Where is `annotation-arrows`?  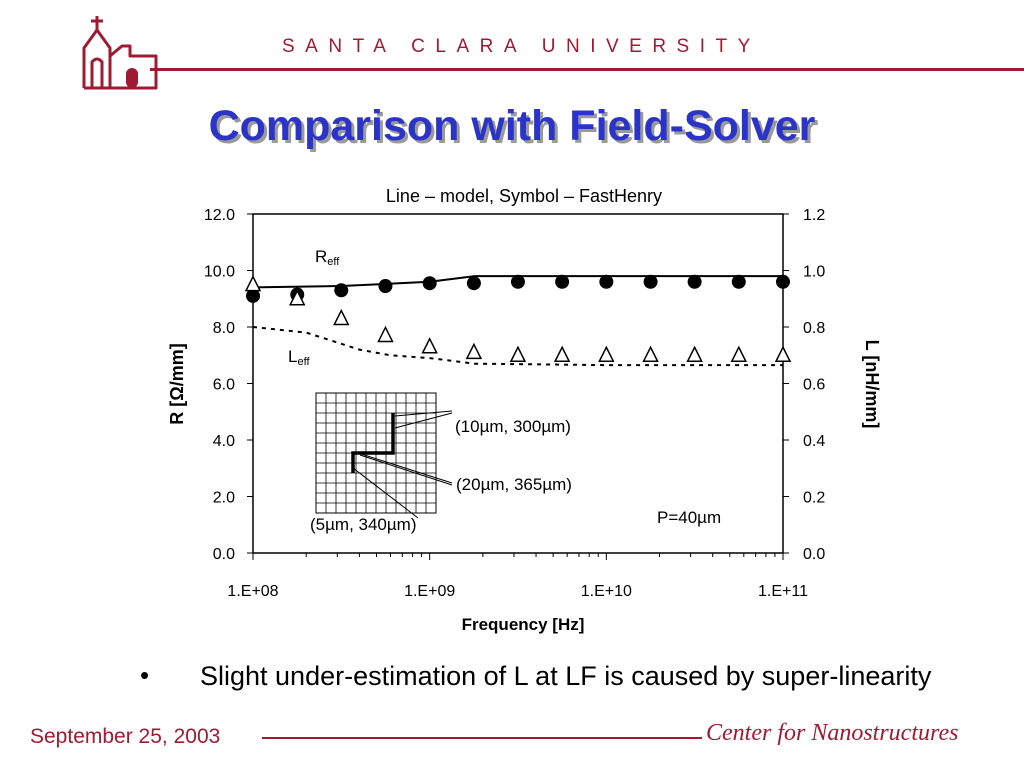 annotation-arrows is located at coordinates (402, 464).